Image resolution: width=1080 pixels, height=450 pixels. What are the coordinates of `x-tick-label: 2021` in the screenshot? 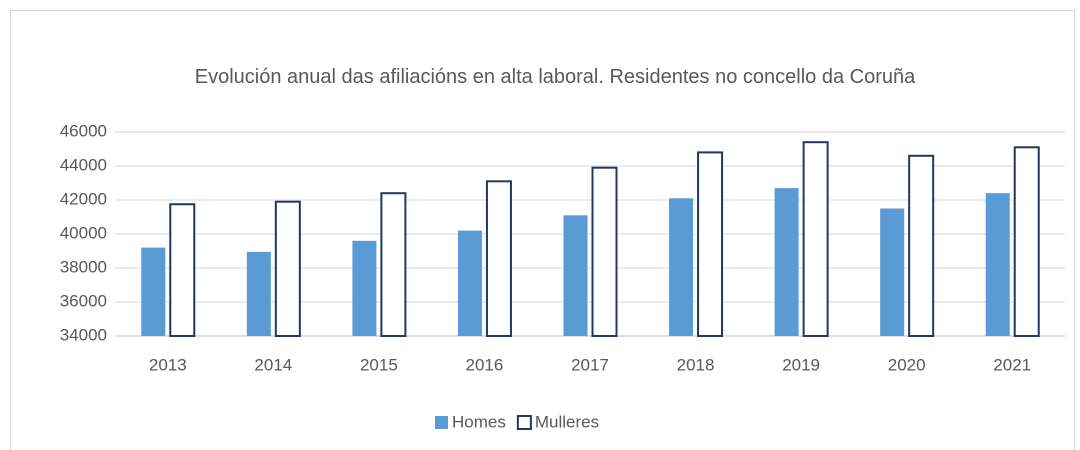 It's located at (1012, 364).